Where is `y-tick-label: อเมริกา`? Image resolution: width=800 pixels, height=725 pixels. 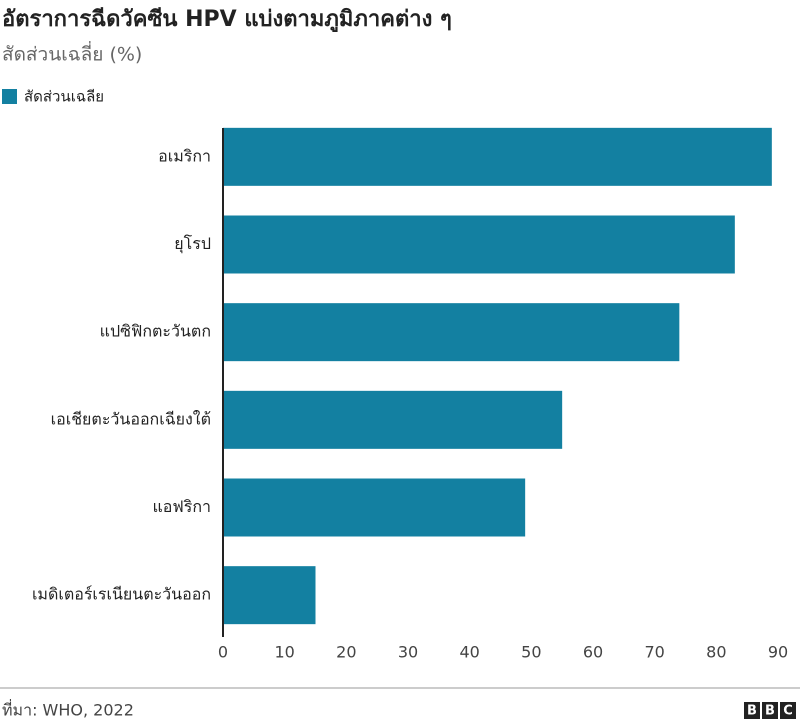 y-tick-label: อเมริกา is located at coordinates (184, 155).